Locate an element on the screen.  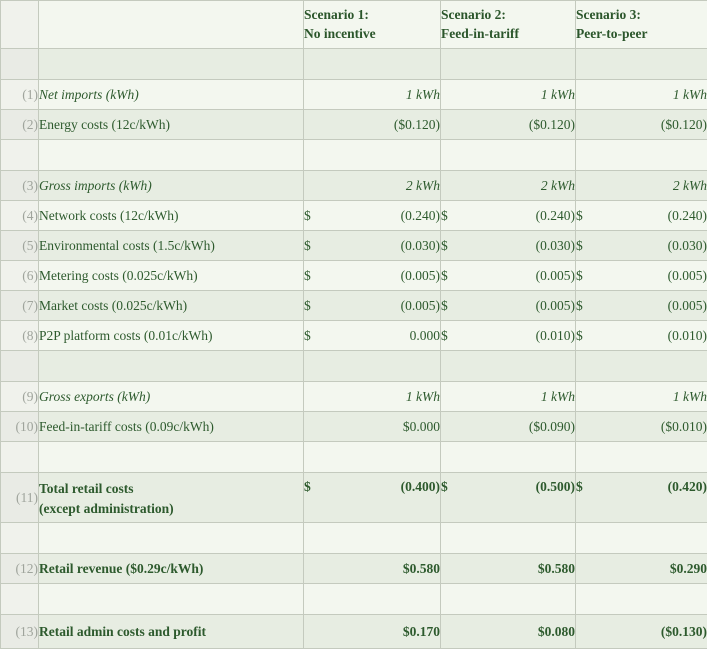
row-label-line2: (except administration) is located at coordinates (171, 509).